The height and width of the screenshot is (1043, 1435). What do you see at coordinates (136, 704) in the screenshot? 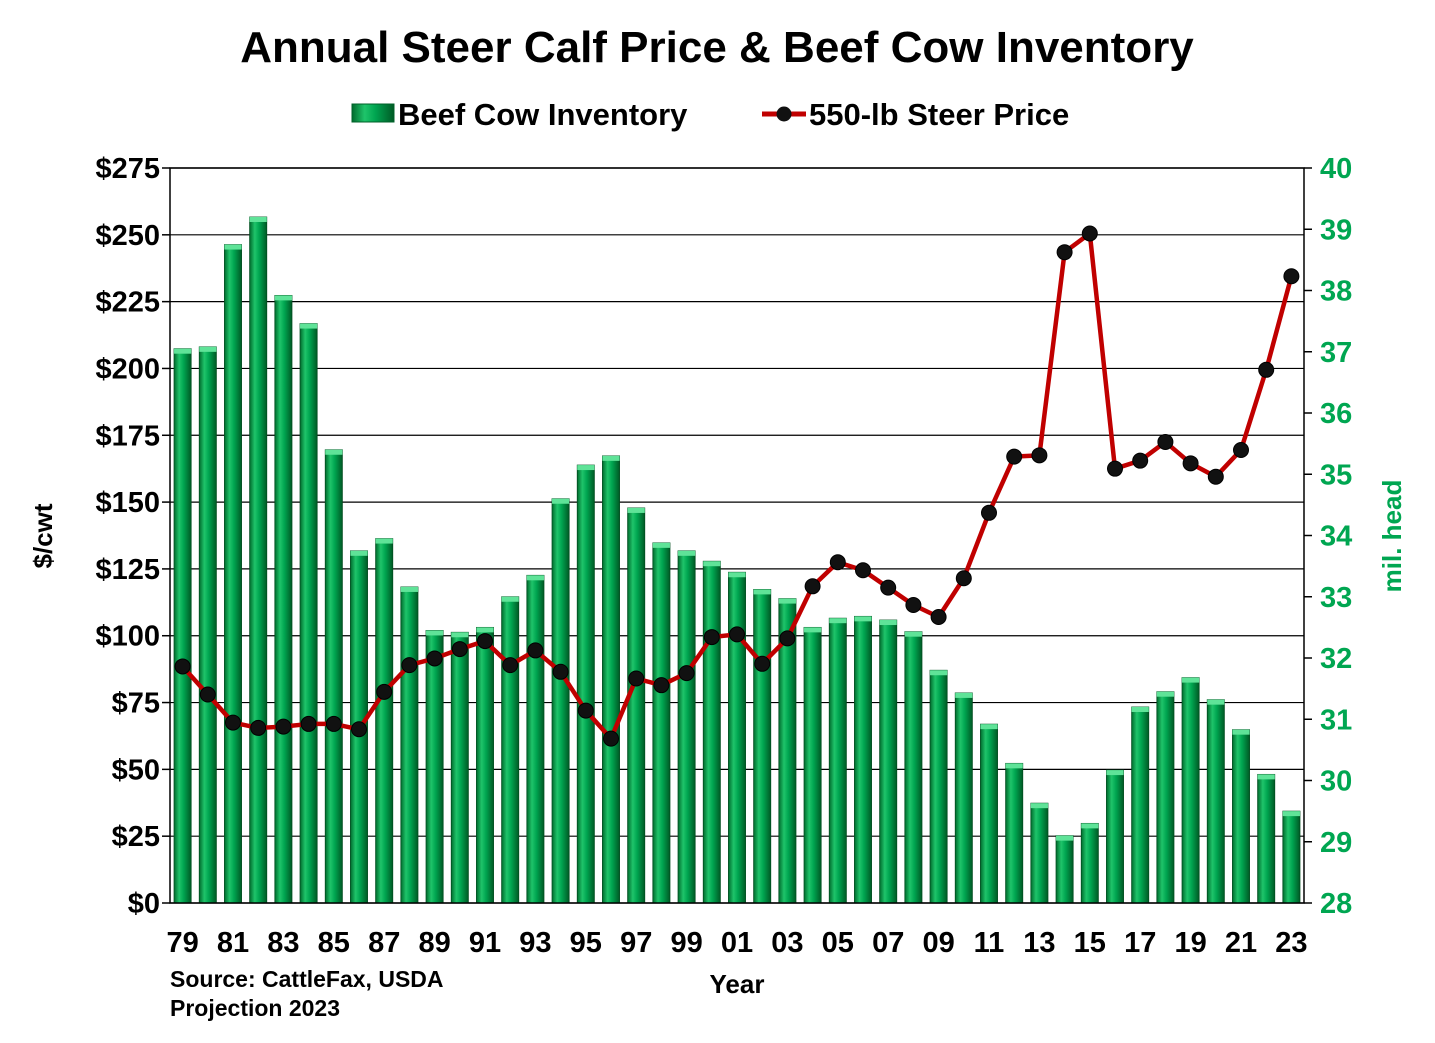
I see `y-tick-label-left: $75` at bounding box center [136, 704].